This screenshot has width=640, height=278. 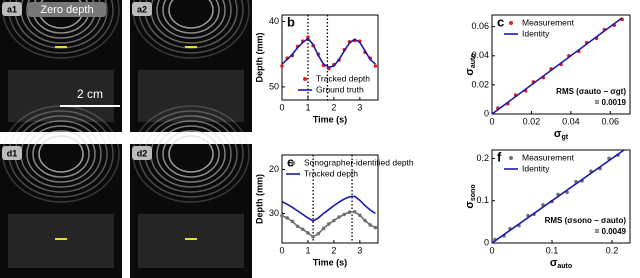 I want to click on annotation: = 0.0049, so click(x=611, y=231).